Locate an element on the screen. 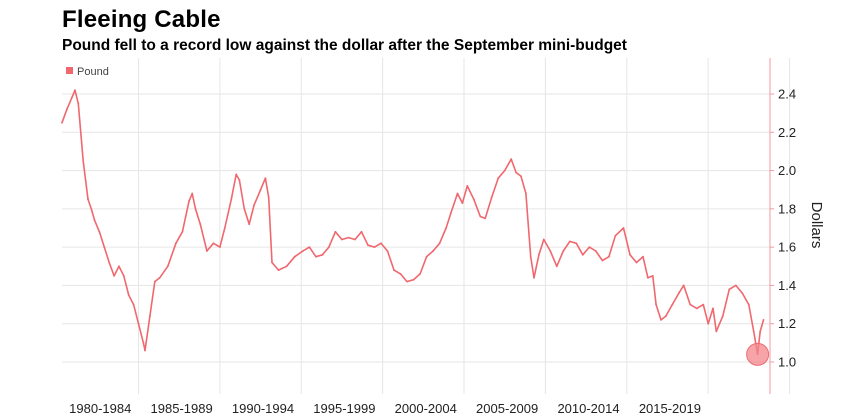 This screenshot has width=850, height=418. y-axis-ticks: 1.0 1.2 1.4 1.6 1.8 2.0 2.2 2.4 is located at coordinates (783, 228).